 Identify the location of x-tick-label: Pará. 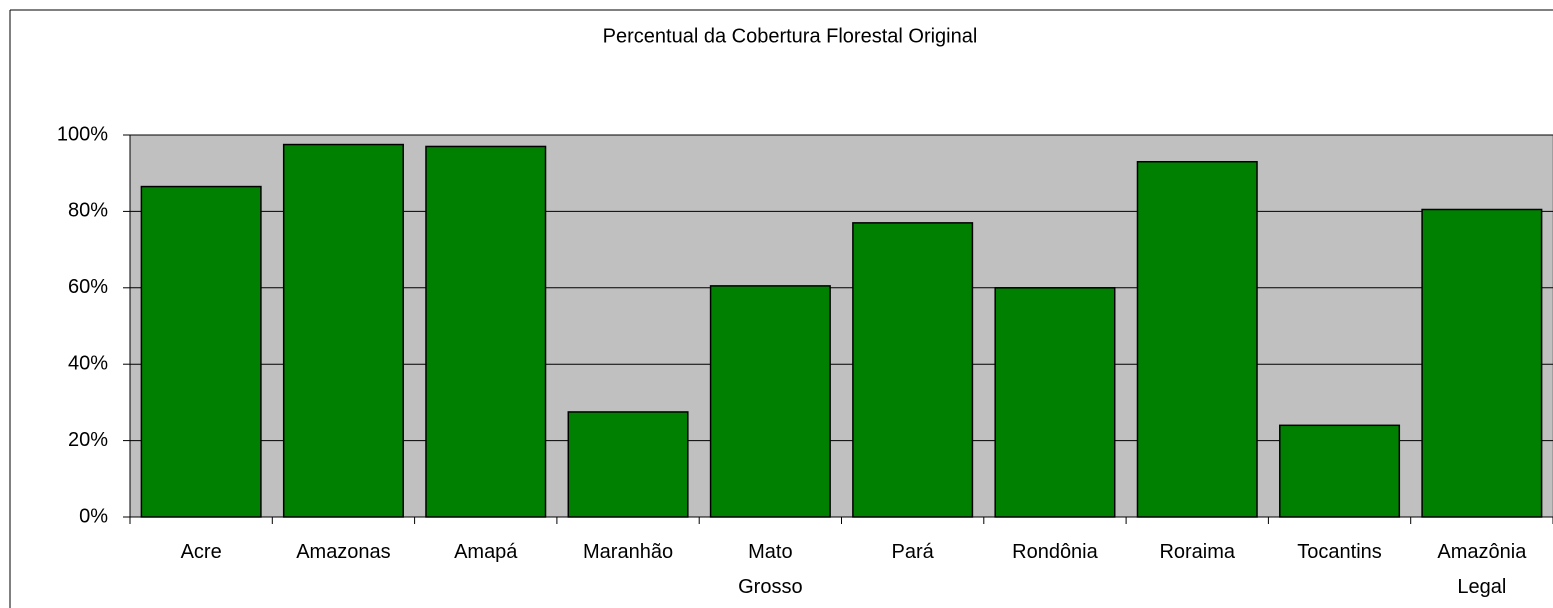
(912, 552).